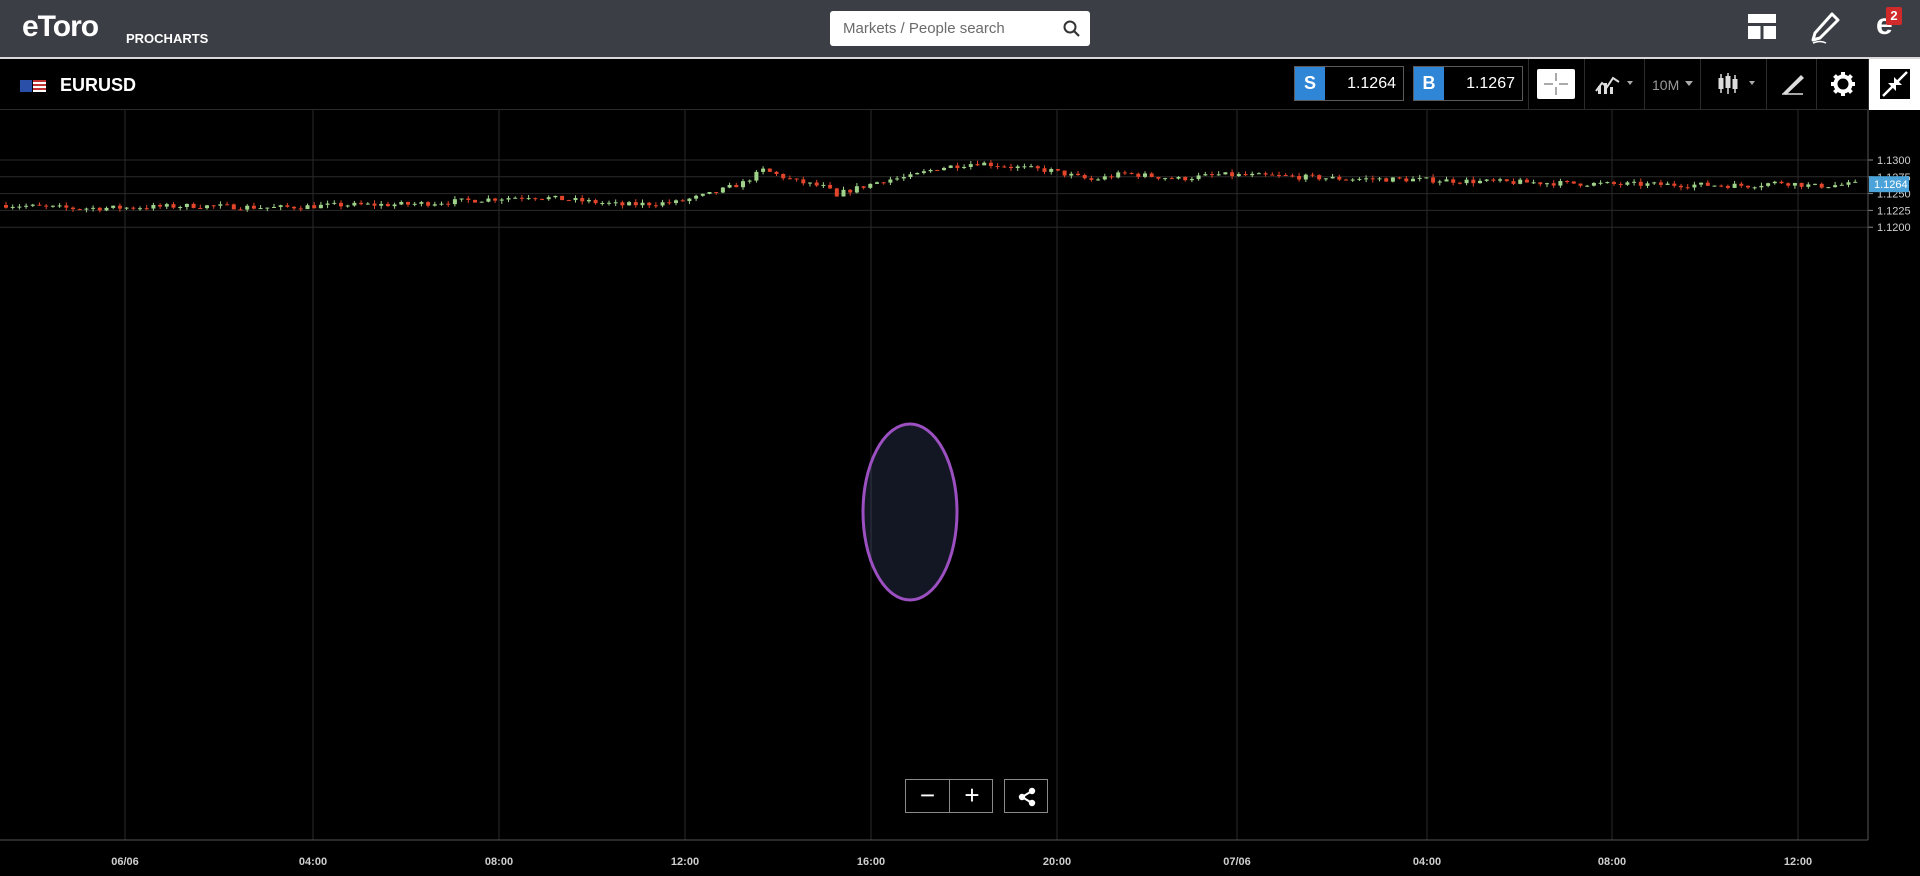  What do you see at coordinates (33, 86) in the screenshot?
I see `flag-icon` at bounding box center [33, 86].